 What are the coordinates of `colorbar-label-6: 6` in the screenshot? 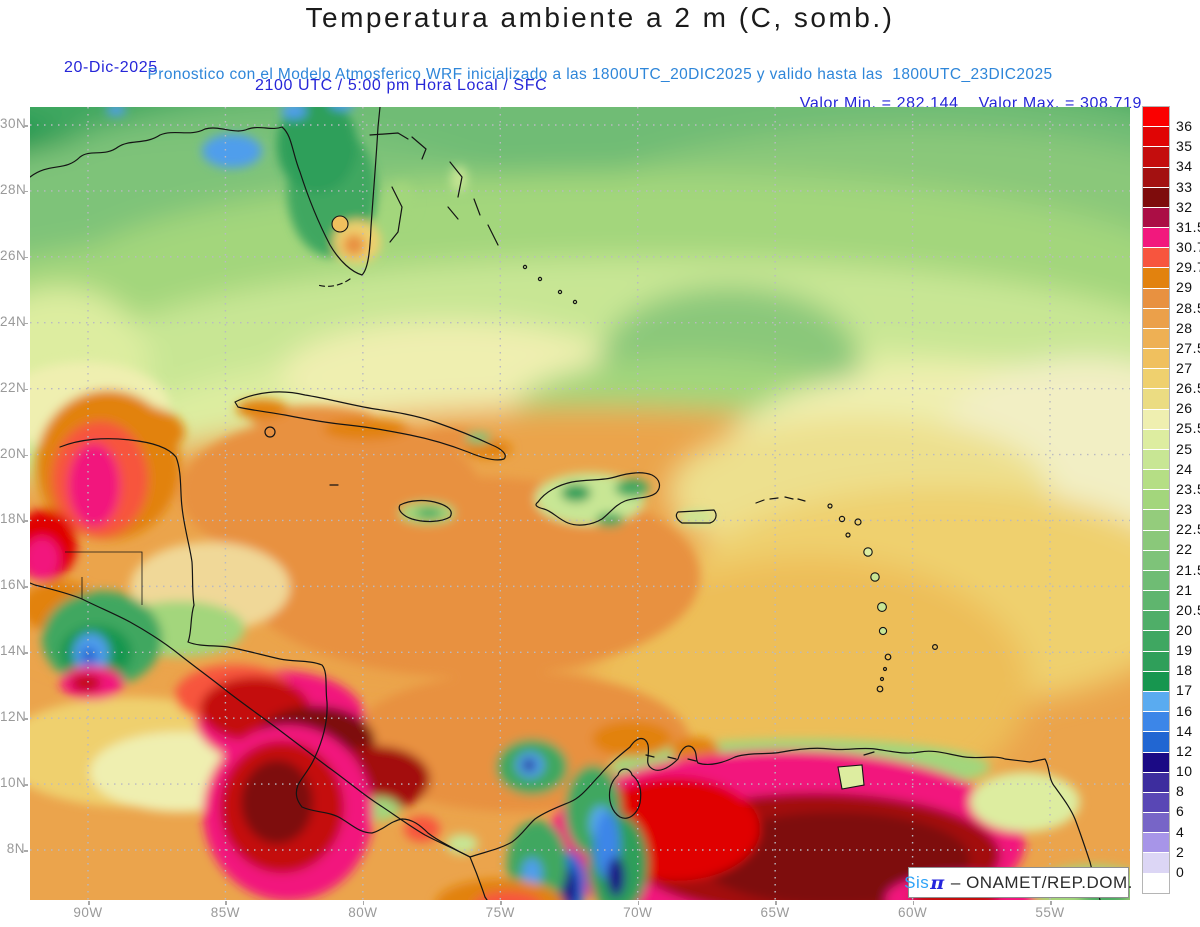 It's located at (1180, 811).